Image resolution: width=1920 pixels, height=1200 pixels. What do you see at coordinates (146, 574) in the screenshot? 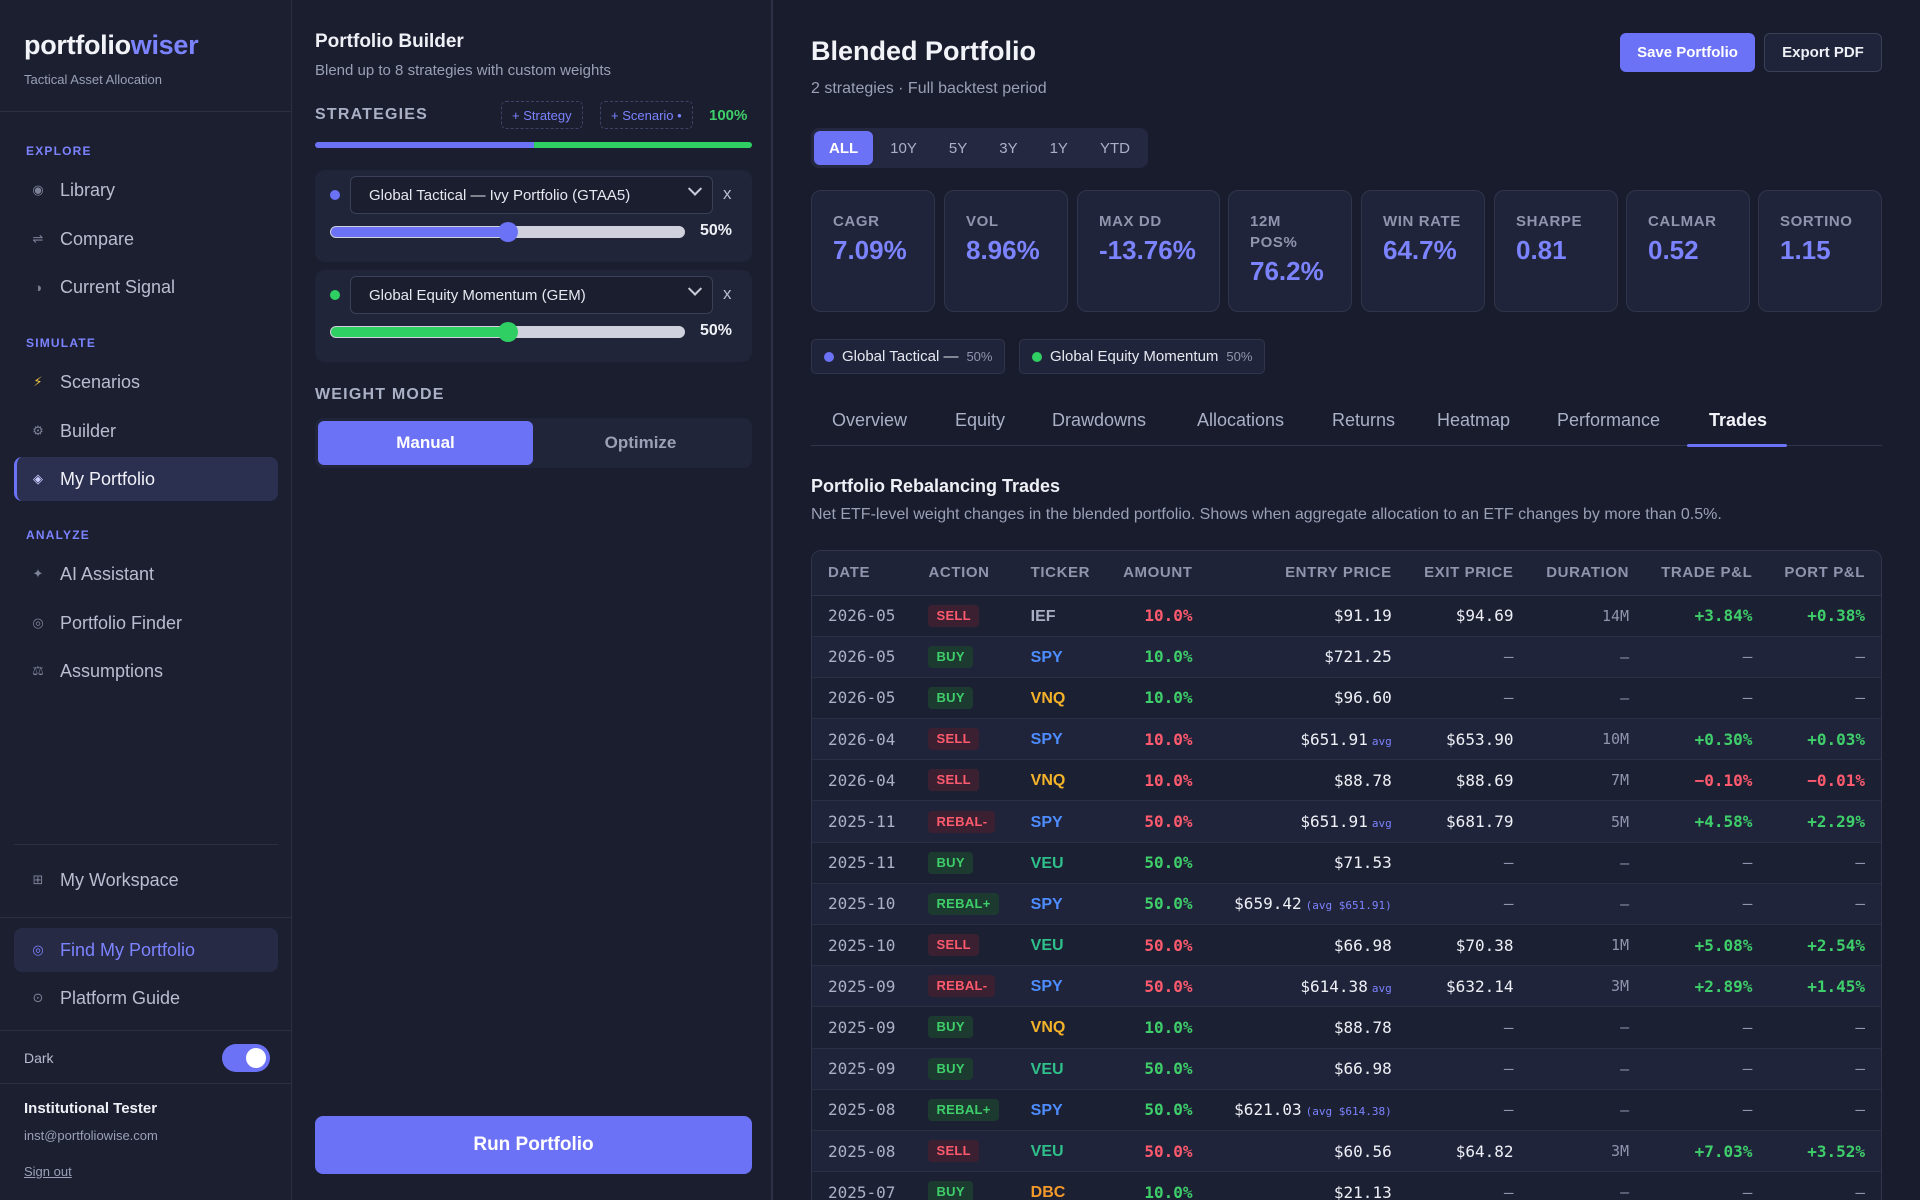
I see `sidebar-item-ai-assistant: ✦ AI Assistant` at bounding box center [146, 574].